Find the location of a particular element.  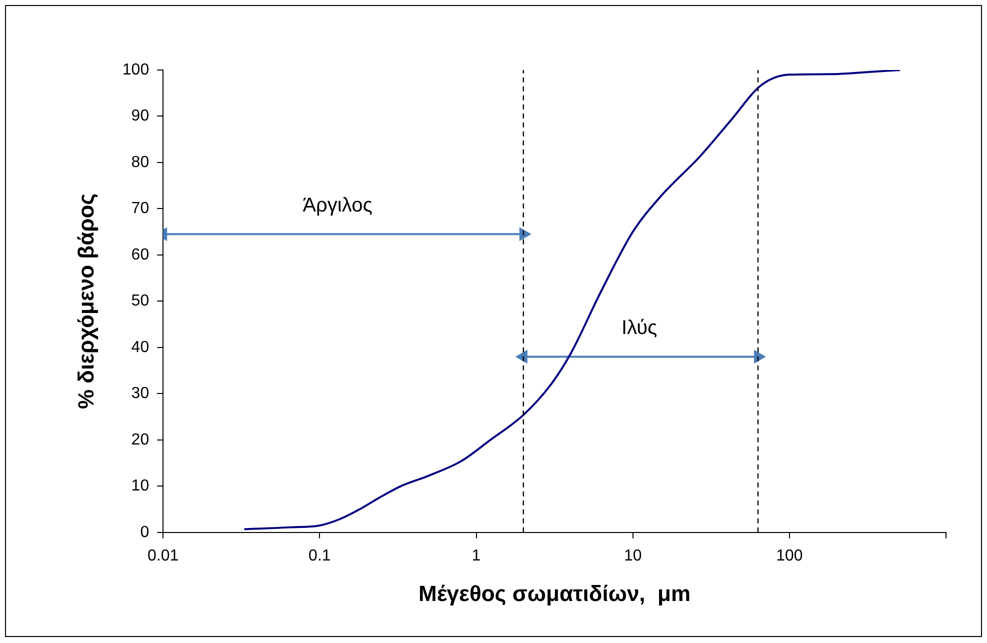

x-tick-label: 100 is located at coordinates (789, 555).